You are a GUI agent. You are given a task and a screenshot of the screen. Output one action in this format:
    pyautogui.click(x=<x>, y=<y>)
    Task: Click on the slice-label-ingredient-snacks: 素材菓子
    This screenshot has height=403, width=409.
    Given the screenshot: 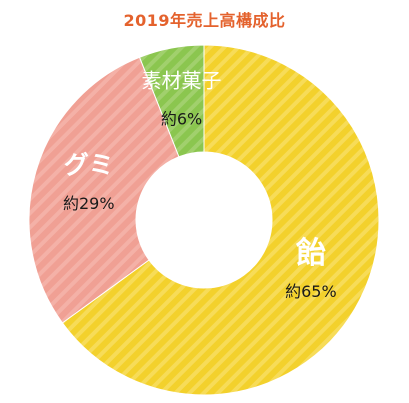 What is the action you would take?
    pyautogui.click(x=182, y=81)
    